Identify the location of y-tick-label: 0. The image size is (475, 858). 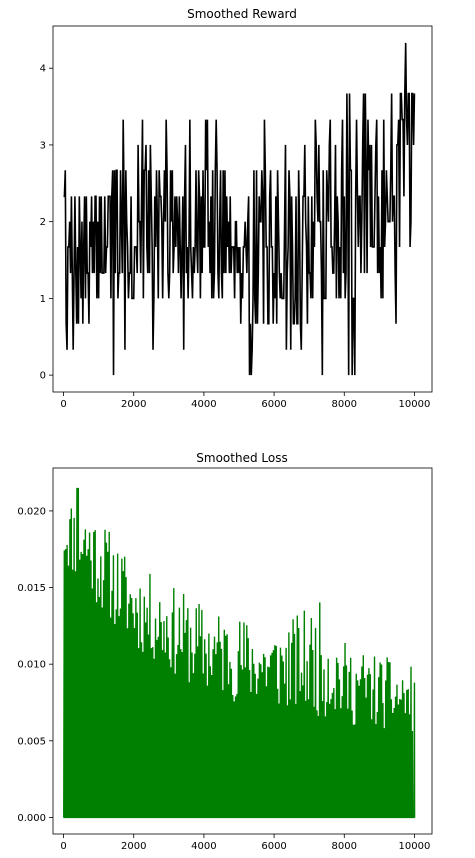
(43, 376).